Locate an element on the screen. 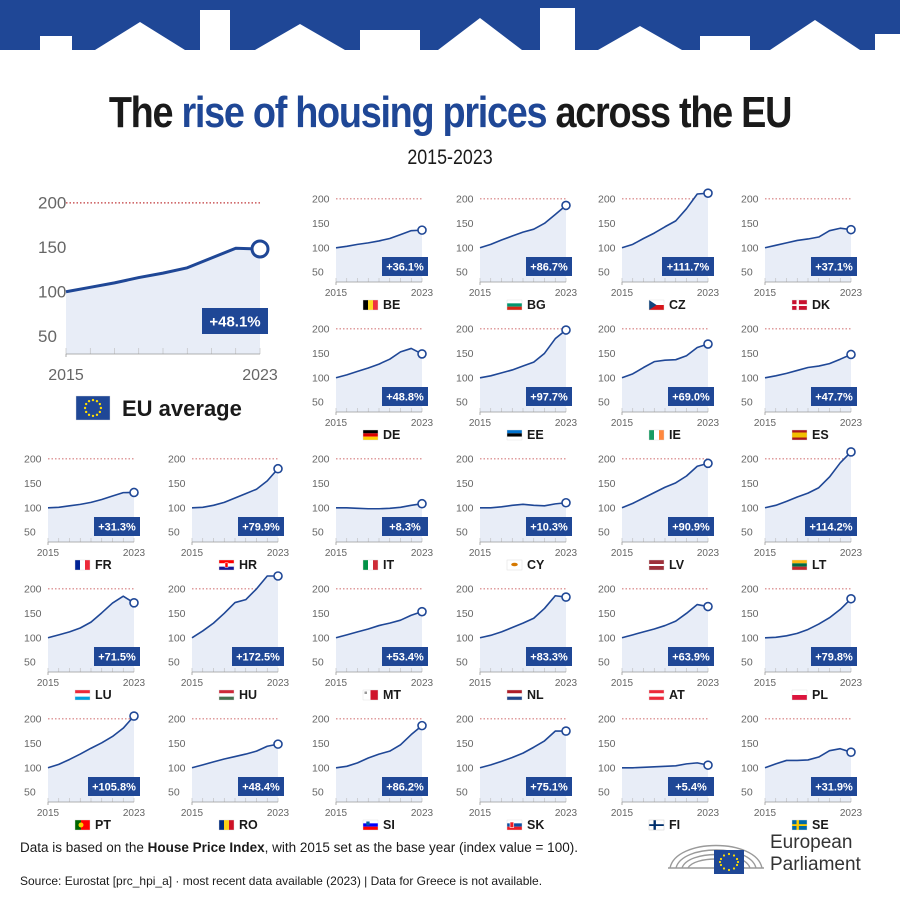  slovakia-flag-icon is located at coordinates (514, 825).